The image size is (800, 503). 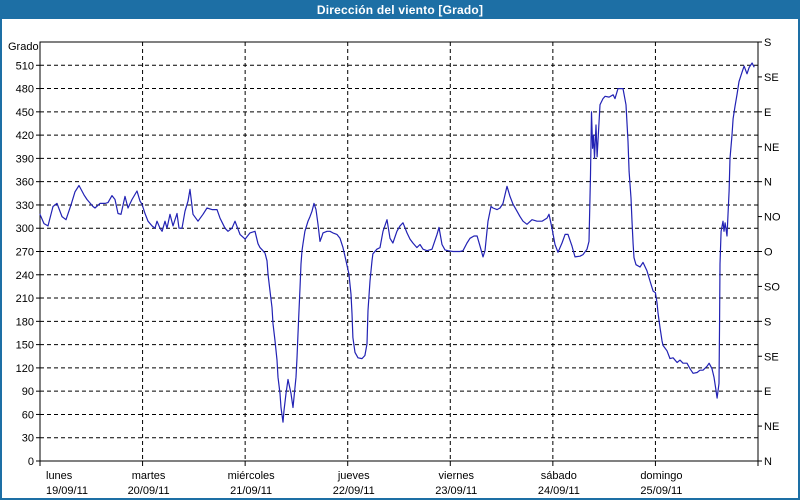 I want to click on day-name-label: domingo, so click(x=661, y=476).